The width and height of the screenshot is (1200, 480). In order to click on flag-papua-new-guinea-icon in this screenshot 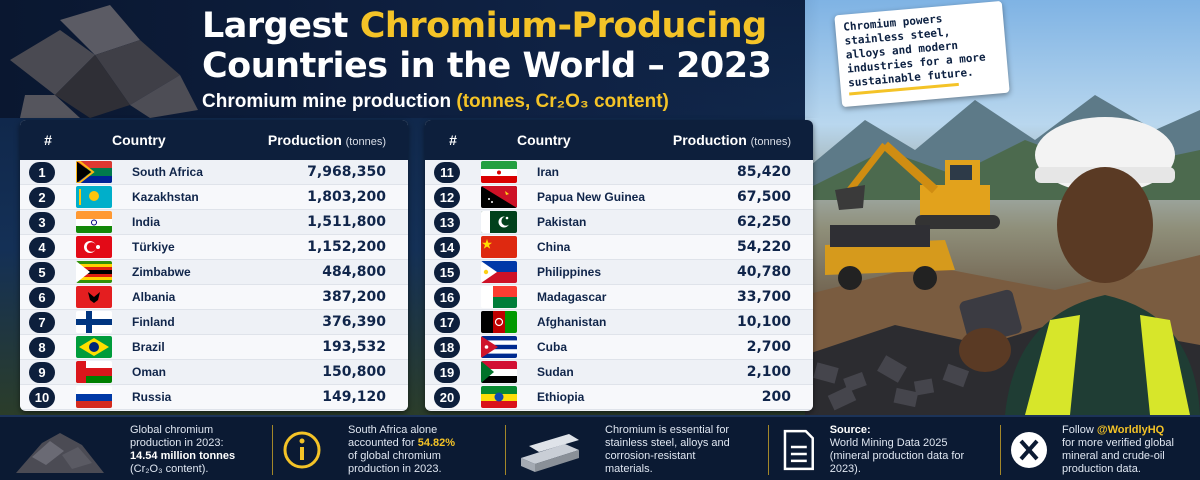, I will do `click(499, 197)`.